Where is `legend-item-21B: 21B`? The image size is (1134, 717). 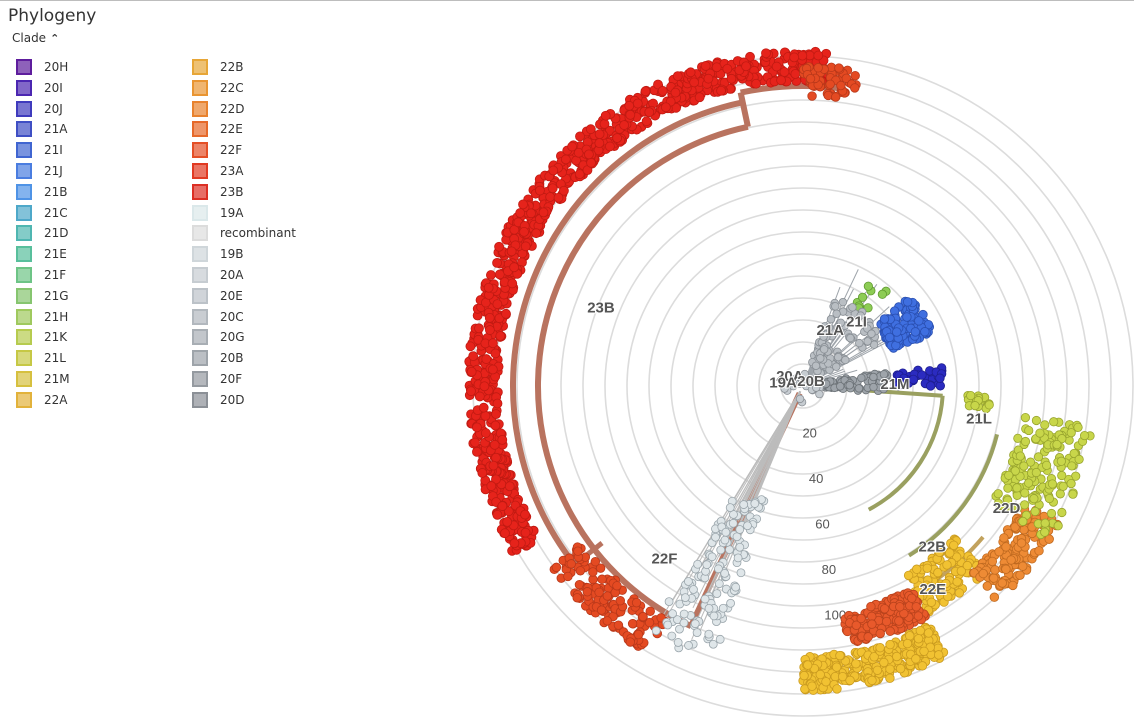 legend-item-21B: 21B is located at coordinates (42, 192).